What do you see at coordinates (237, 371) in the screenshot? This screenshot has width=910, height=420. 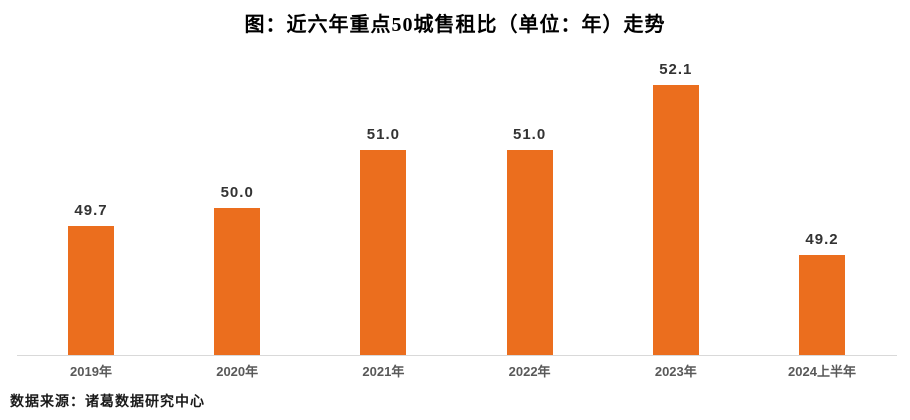 I see `x-axis-label: 2020年` at bounding box center [237, 371].